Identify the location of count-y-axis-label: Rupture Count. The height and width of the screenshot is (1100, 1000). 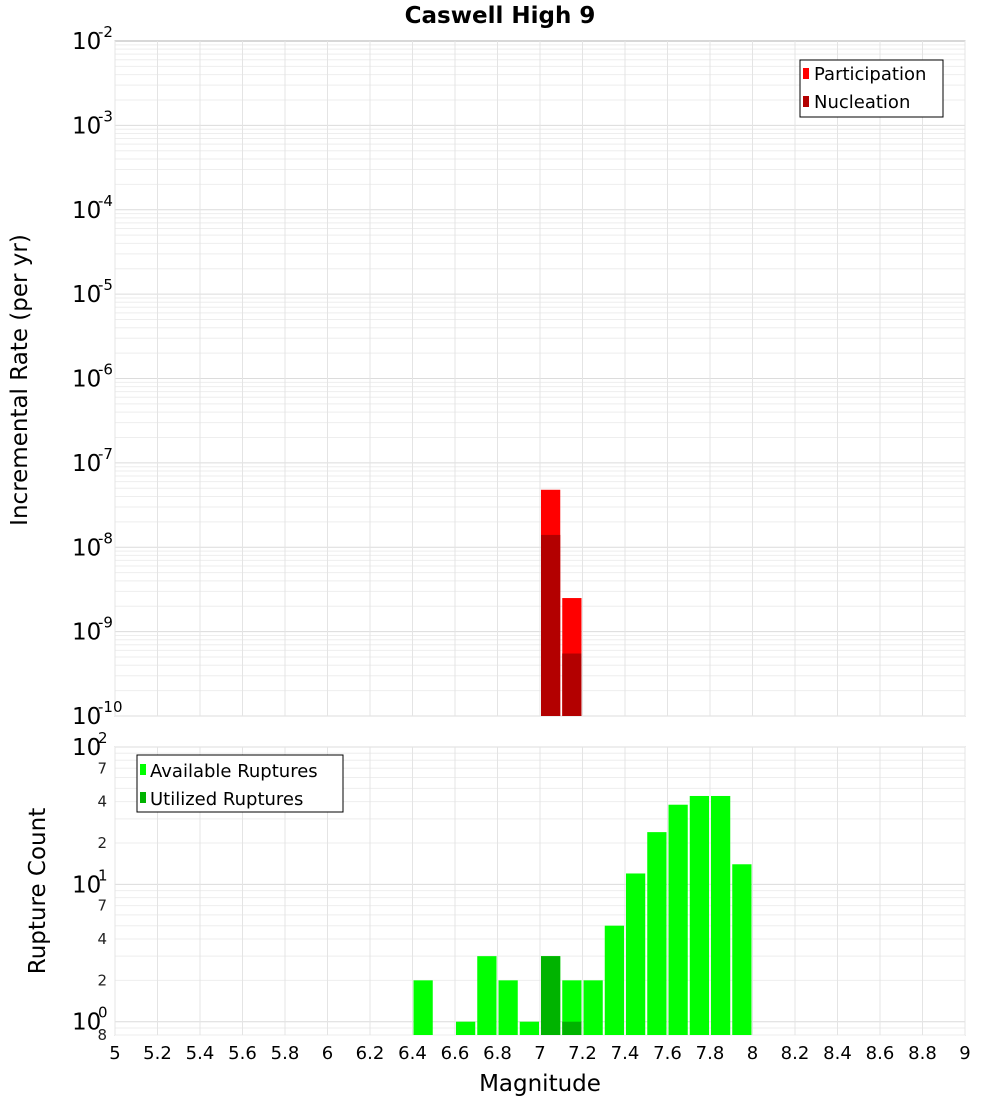
(38, 891).